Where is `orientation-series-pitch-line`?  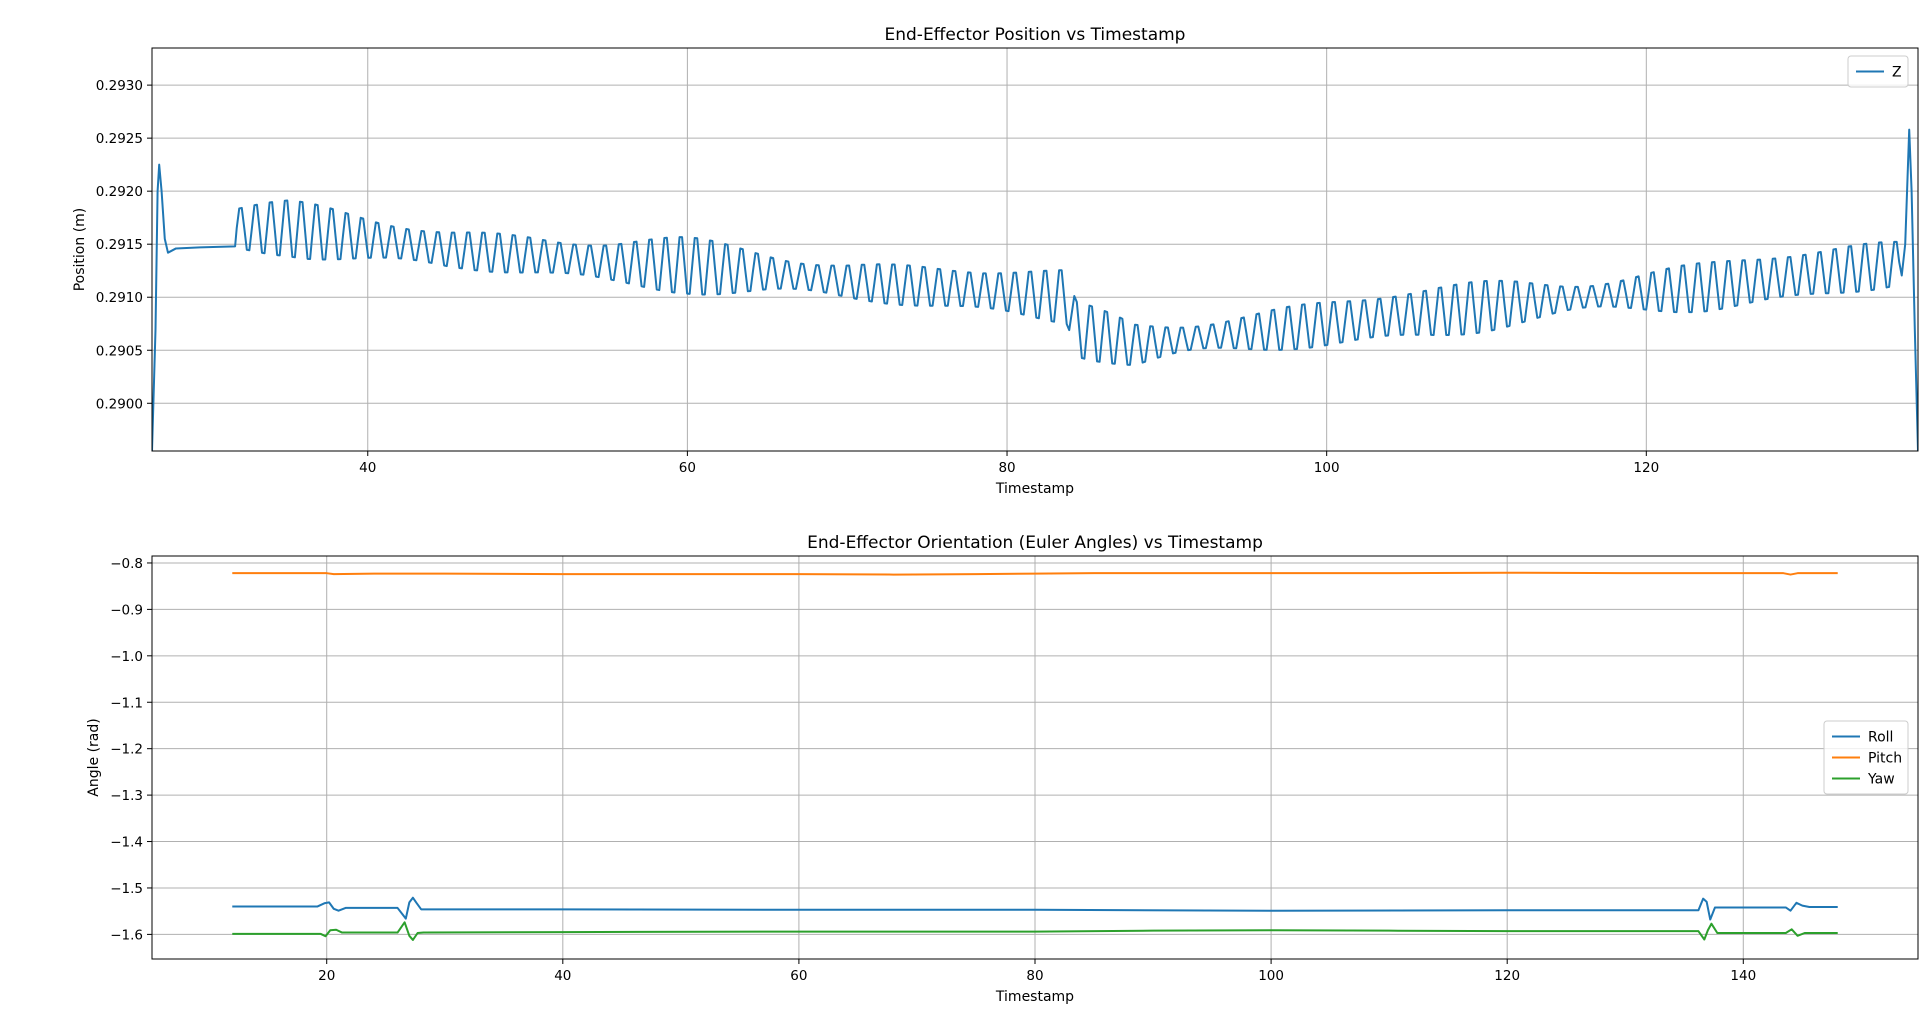
orientation-series-pitch-line is located at coordinates (1035, 573).